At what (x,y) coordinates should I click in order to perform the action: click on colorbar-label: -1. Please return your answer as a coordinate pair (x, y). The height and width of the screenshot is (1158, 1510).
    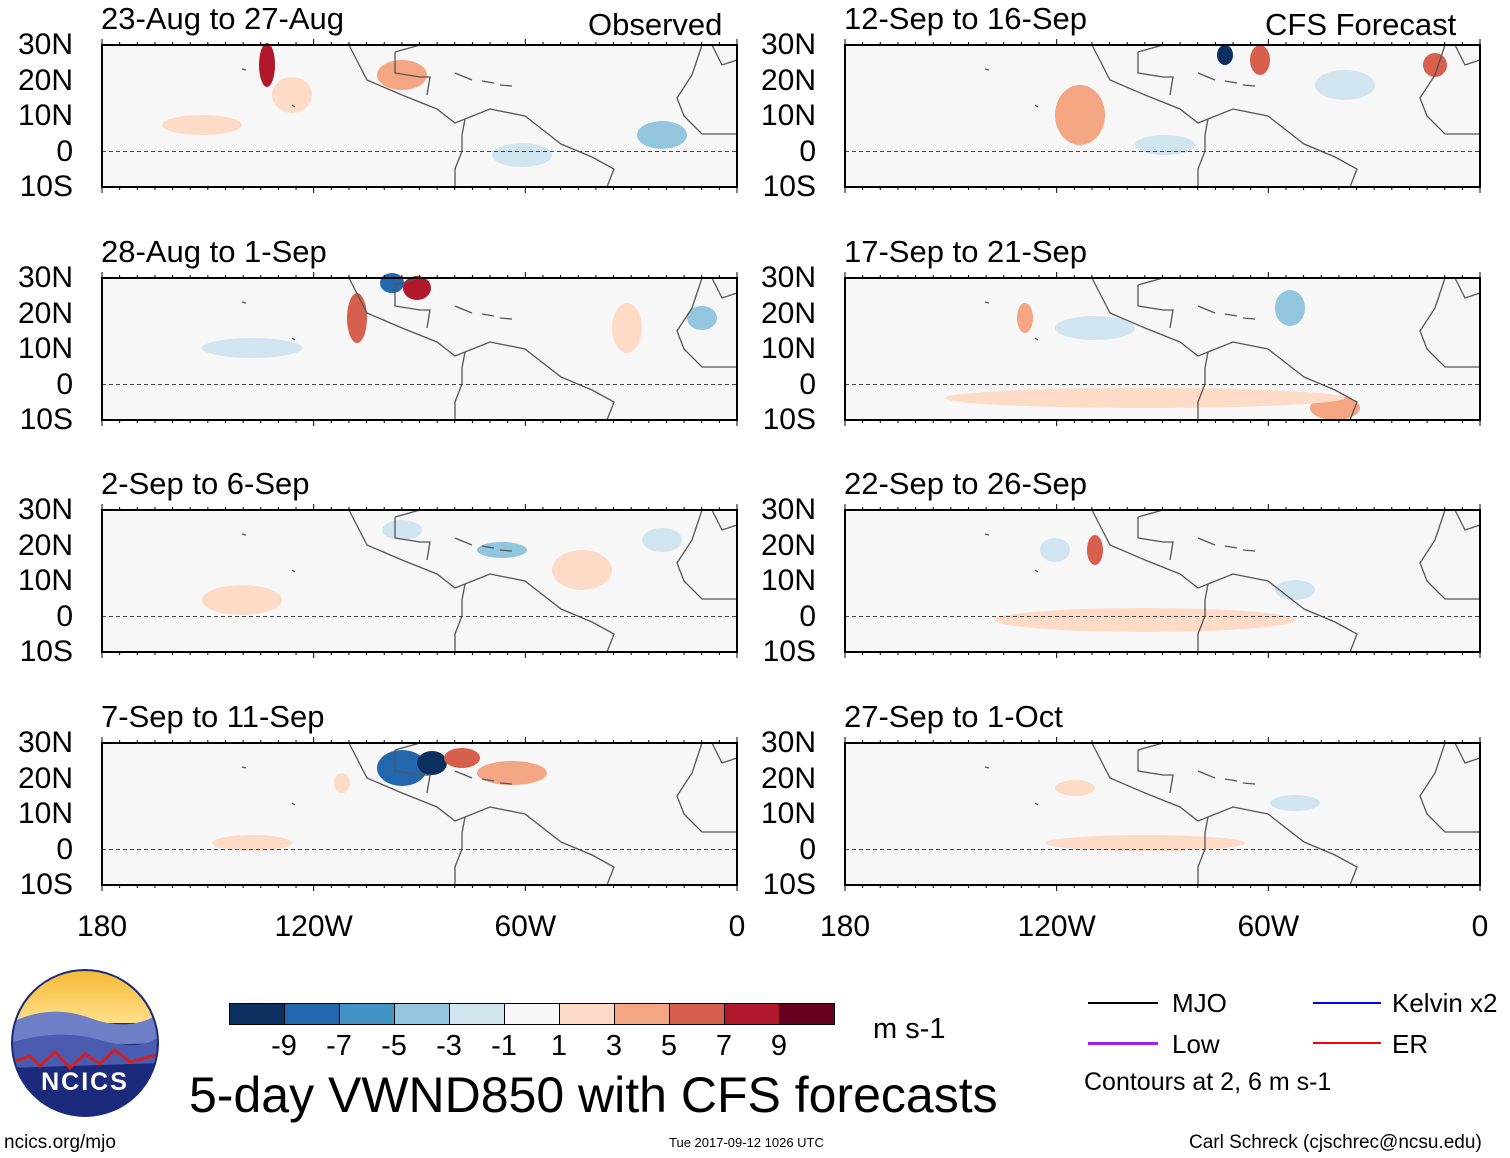
    Looking at the image, I should click on (504, 1046).